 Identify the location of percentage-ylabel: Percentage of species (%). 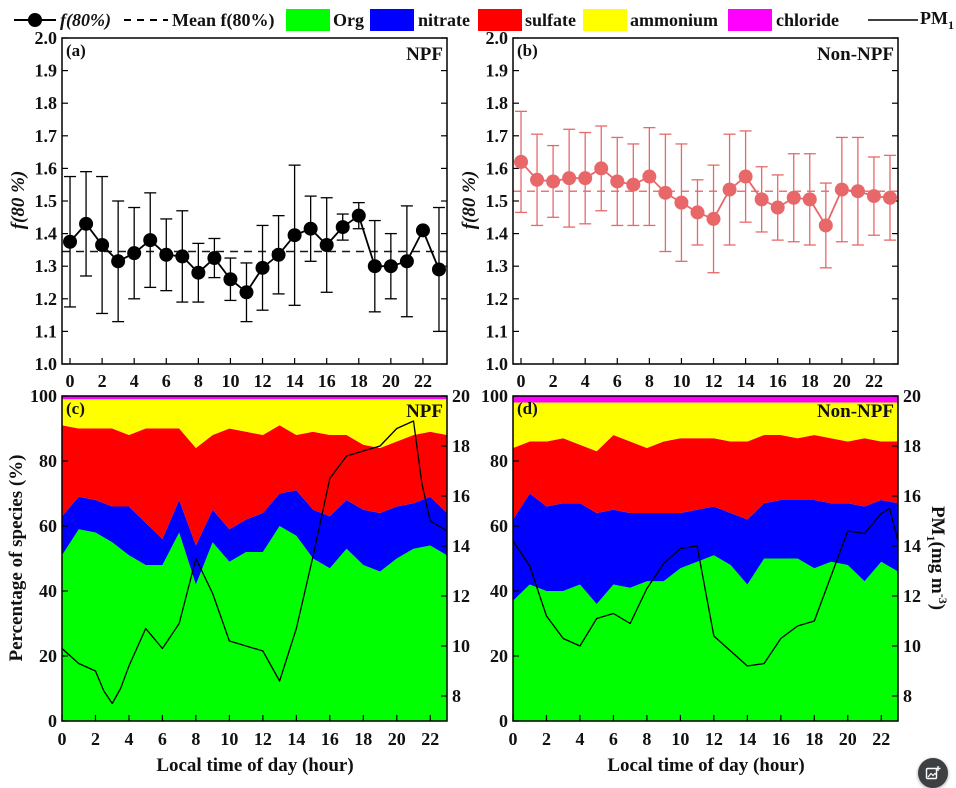
(16, 558).